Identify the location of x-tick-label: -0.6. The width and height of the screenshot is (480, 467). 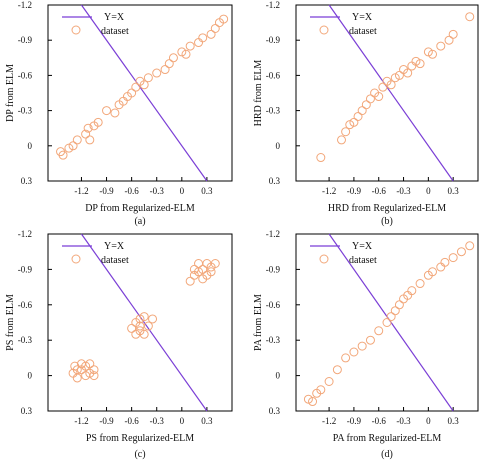
(379, 191).